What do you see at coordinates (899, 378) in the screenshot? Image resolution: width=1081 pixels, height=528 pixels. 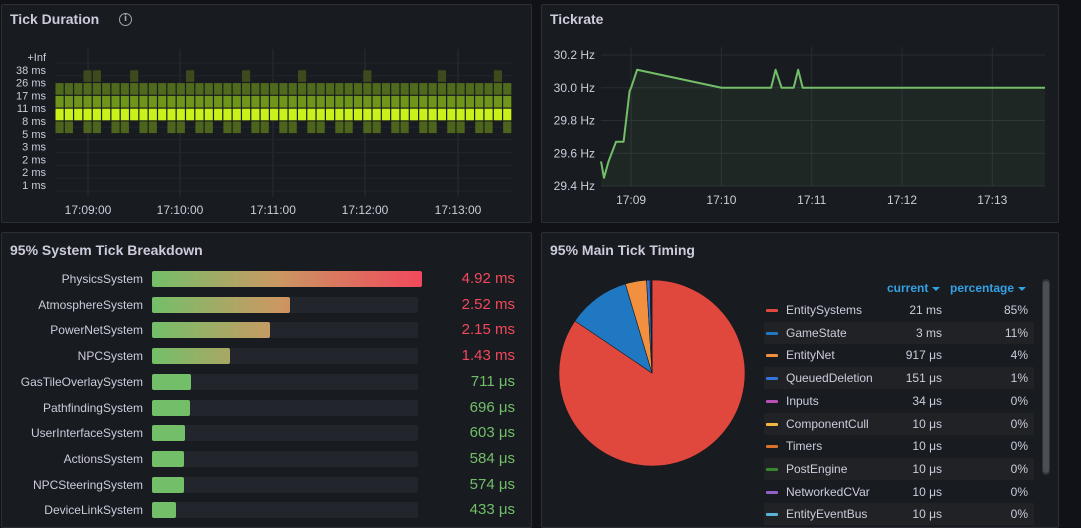 I see `legend-row: QueuedDeletion 151 μs 1%` at bounding box center [899, 378].